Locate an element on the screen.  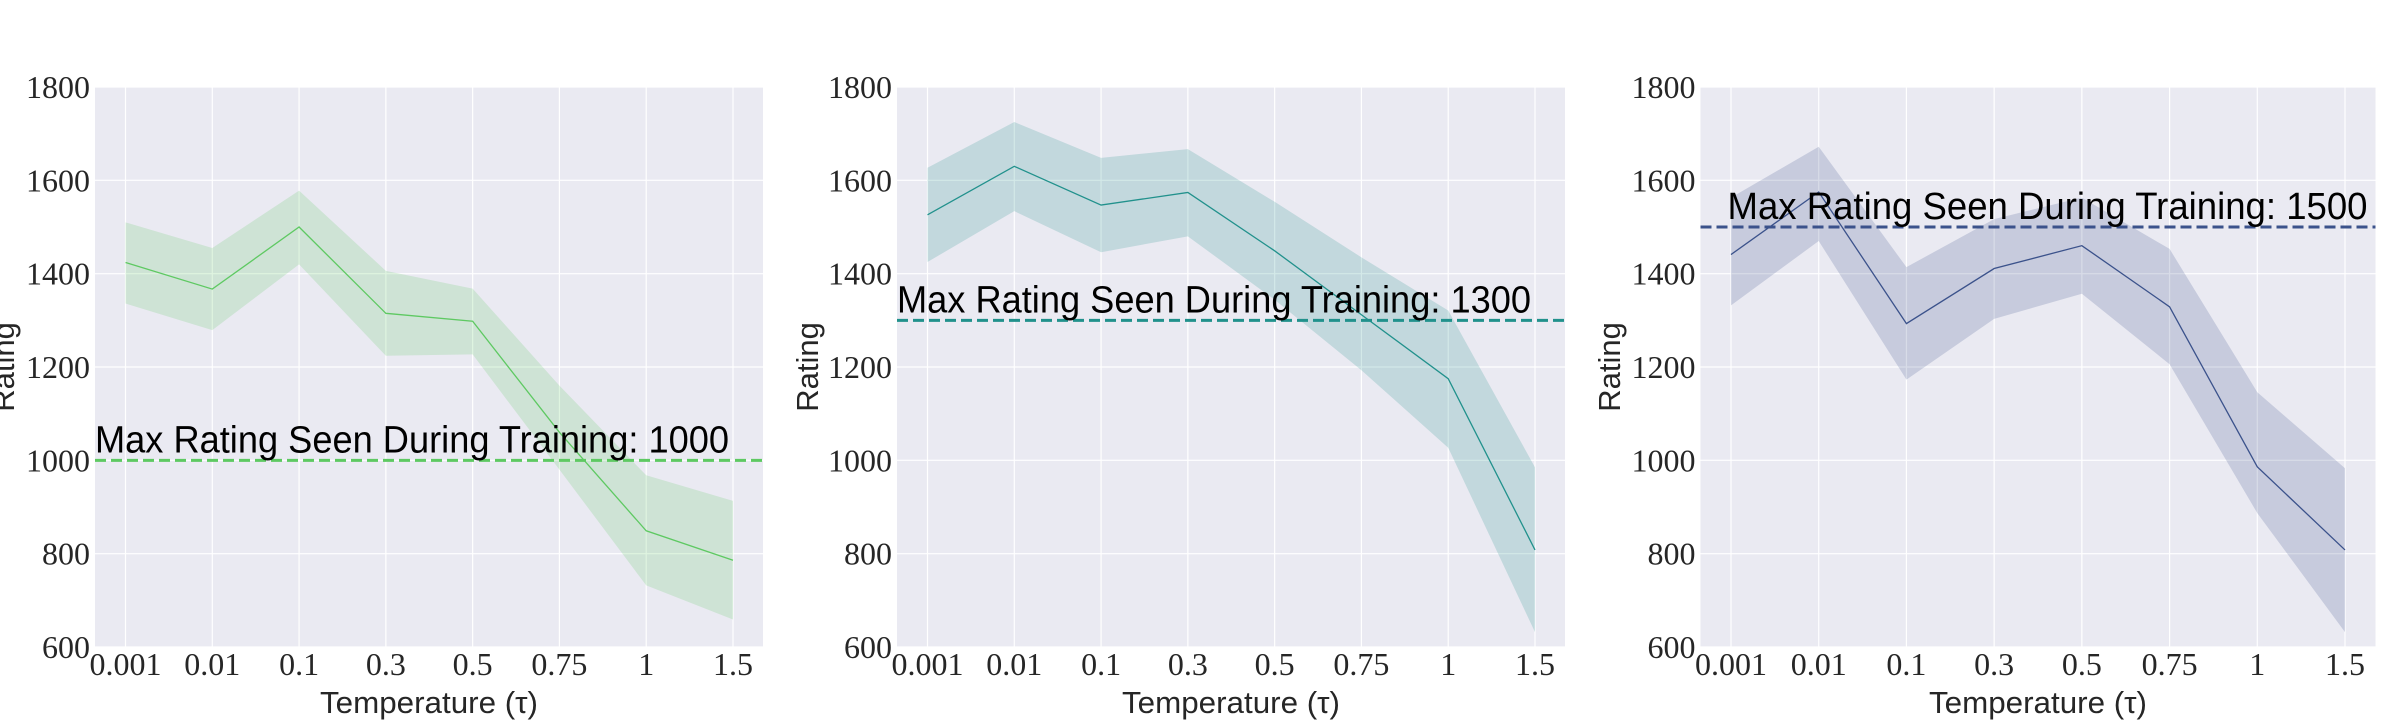
max-rating-annotation: Max Rating Seen During Training: 1500 is located at coordinates (2048, 207).